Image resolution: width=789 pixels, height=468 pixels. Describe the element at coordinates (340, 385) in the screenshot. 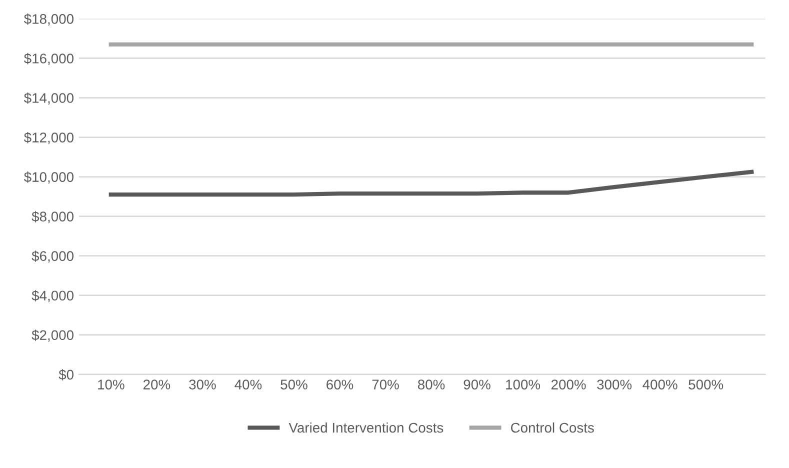

I see `x-tick-label: 60%` at that location.